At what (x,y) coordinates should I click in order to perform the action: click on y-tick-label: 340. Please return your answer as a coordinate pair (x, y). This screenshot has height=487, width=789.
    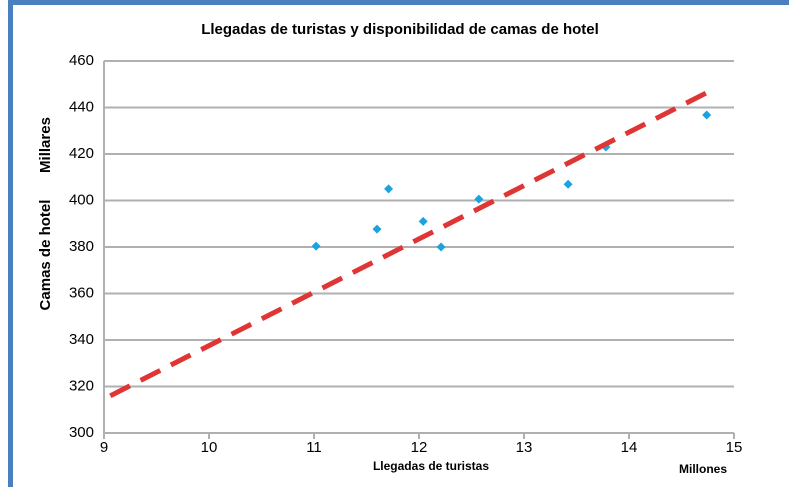
    Looking at the image, I should click on (81, 339).